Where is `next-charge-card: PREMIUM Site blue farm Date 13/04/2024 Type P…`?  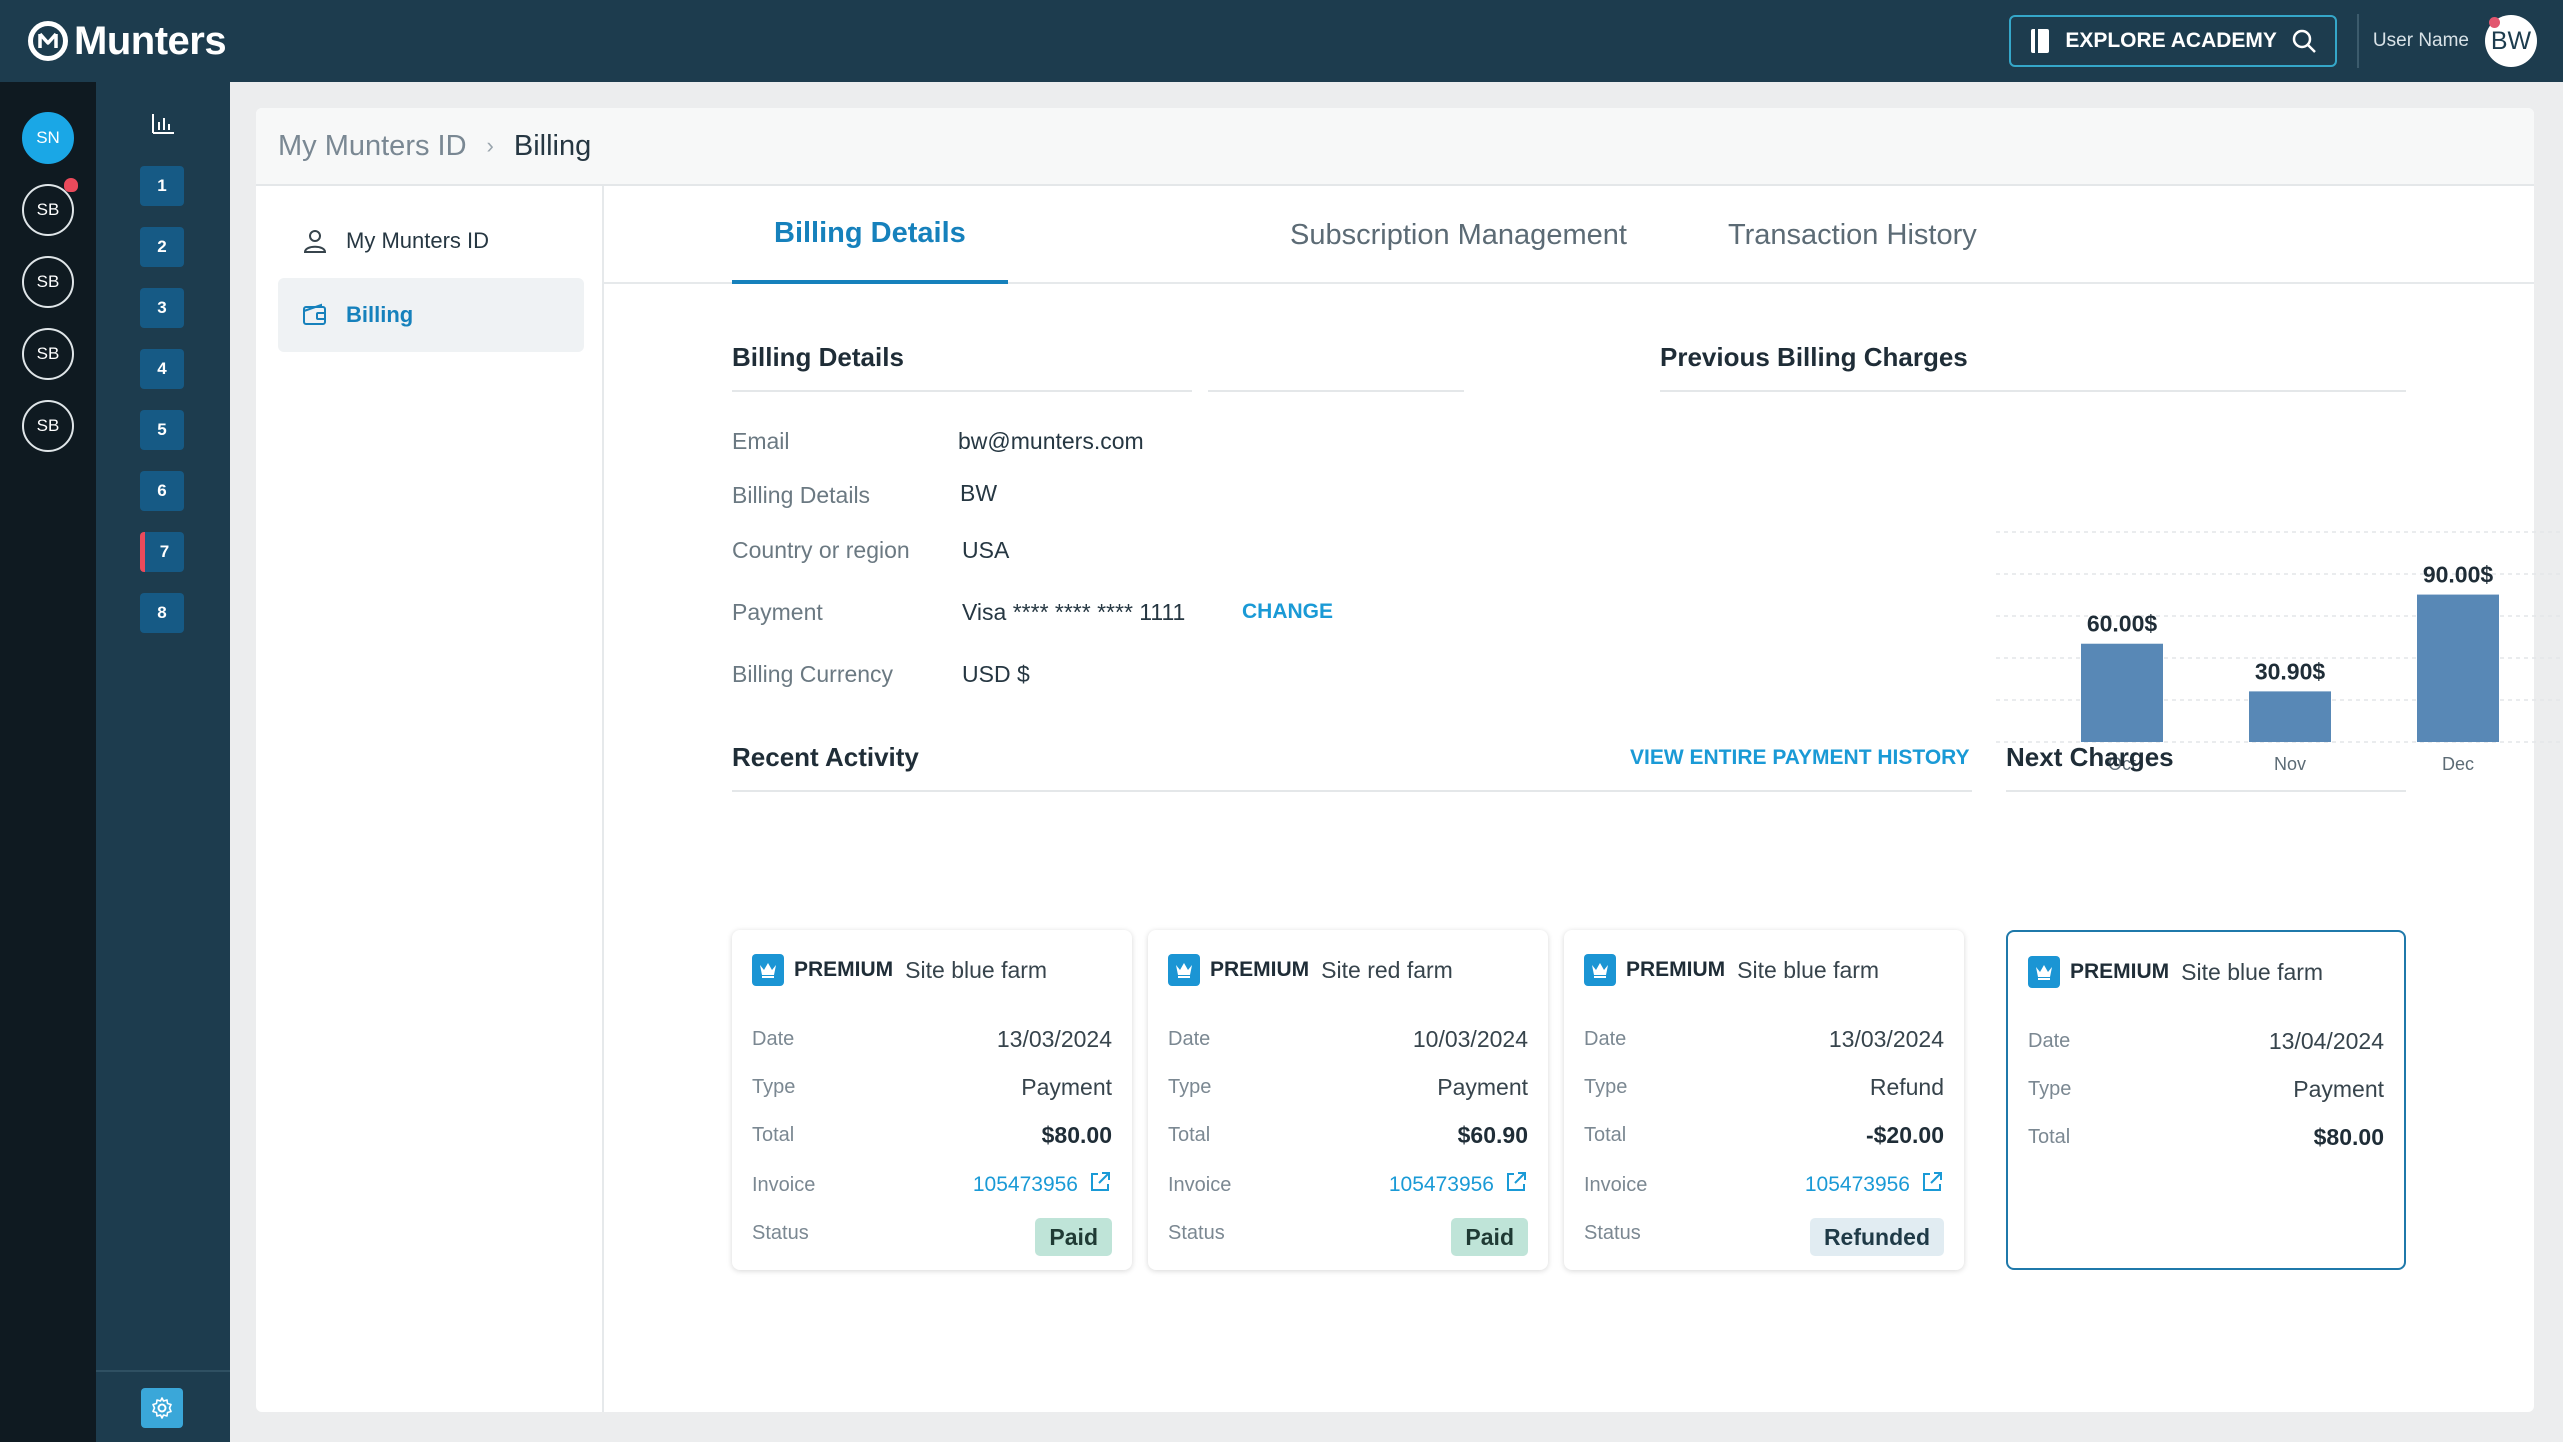 next-charge-card: PREMIUM Site blue farm Date 13/04/2024 Type P… is located at coordinates (2206, 1100).